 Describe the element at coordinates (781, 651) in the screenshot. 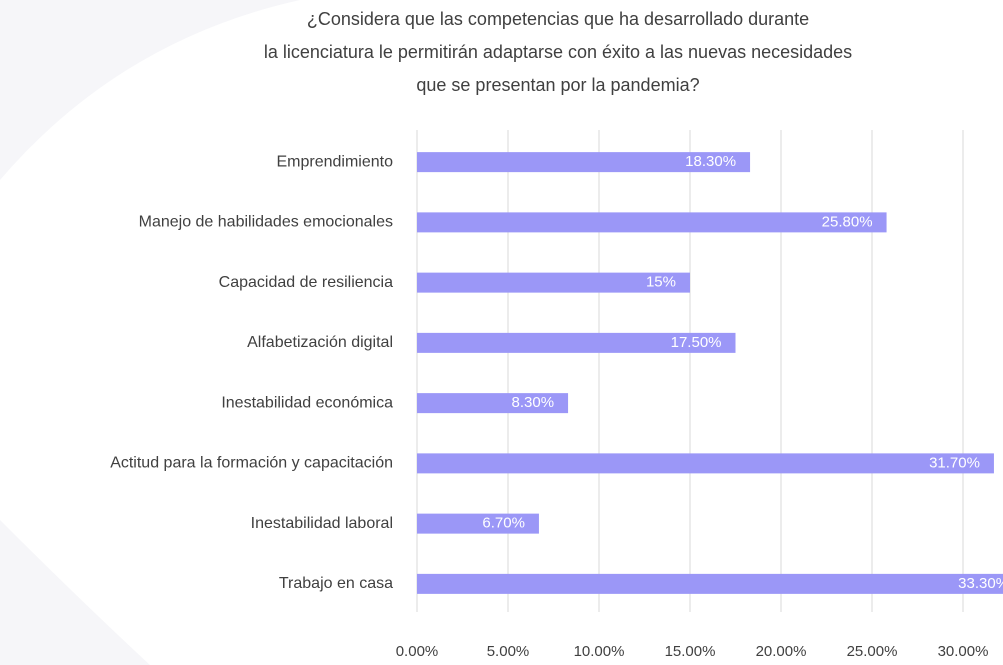

I see `x-tick-label: 20.00%` at that location.